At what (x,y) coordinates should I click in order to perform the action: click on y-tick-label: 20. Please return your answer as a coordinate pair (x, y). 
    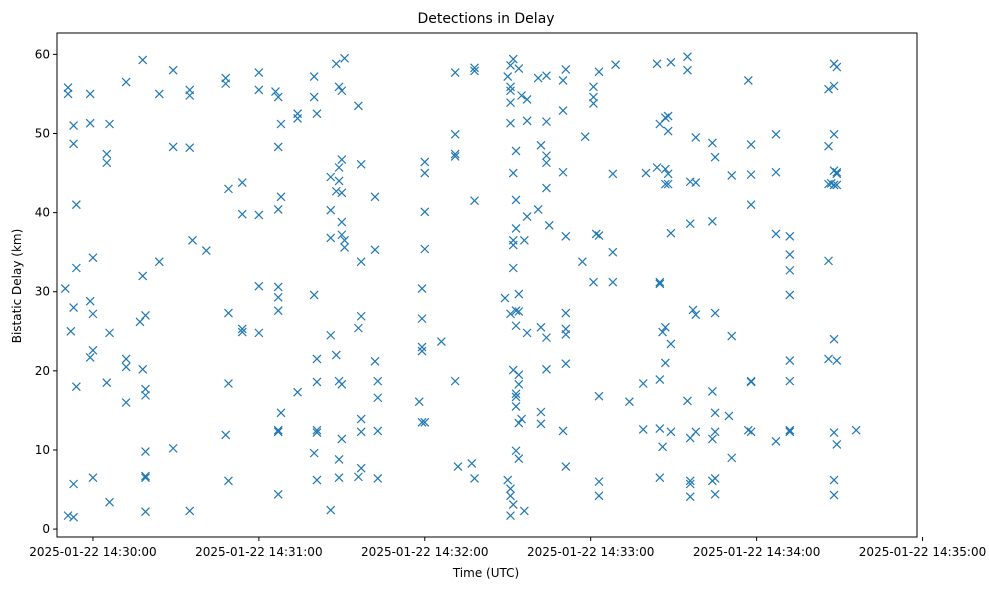
    Looking at the image, I should click on (42, 371).